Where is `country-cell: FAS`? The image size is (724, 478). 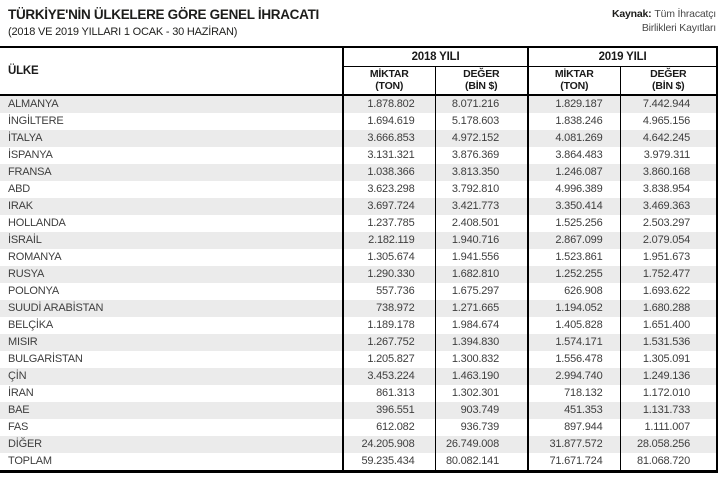 country-cell: FAS is located at coordinates (18, 427).